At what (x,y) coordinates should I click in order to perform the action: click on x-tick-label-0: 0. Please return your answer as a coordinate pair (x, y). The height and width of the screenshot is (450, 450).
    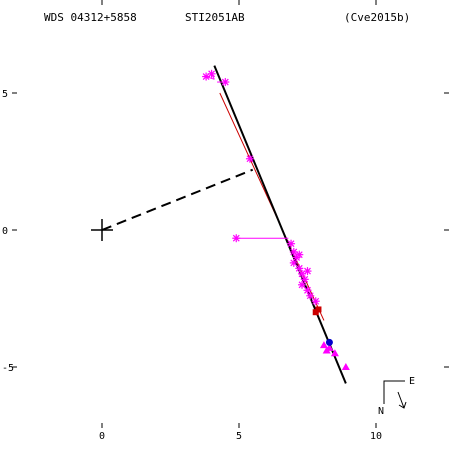
    Looking at the image, I should click on (102, 436).